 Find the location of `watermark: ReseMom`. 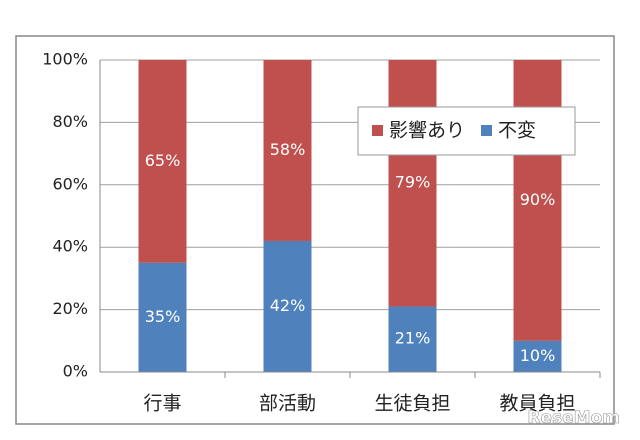

watermark: ReseMom is located at coordinates (573, 418).